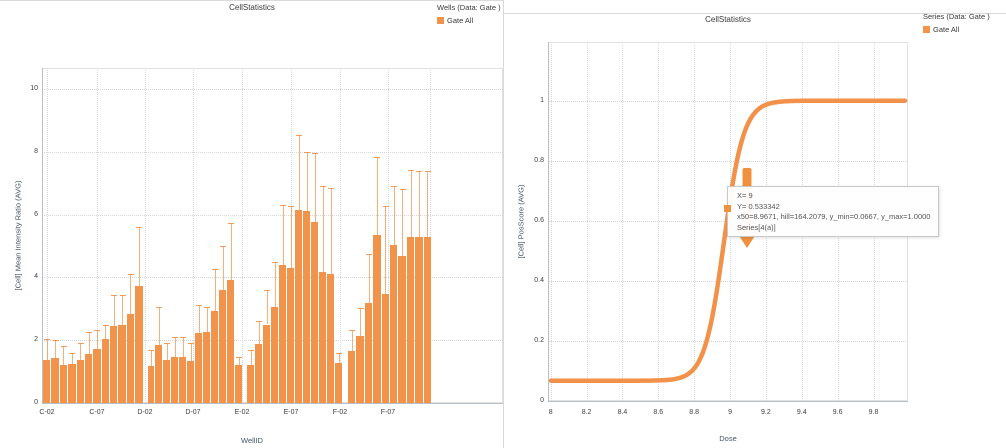 This screenshot has height=448, width=1006. What do you see at coordinates (745, 195) in the screenshot?
I see `tooltip-x-value: X= 9` at bounding box center [745, 195].